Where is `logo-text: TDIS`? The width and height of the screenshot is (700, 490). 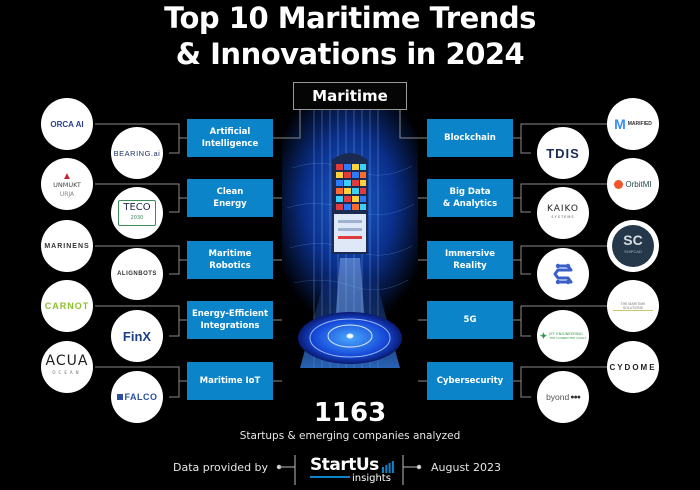
logo-text: TDIS is located at coordinates (563, 153).